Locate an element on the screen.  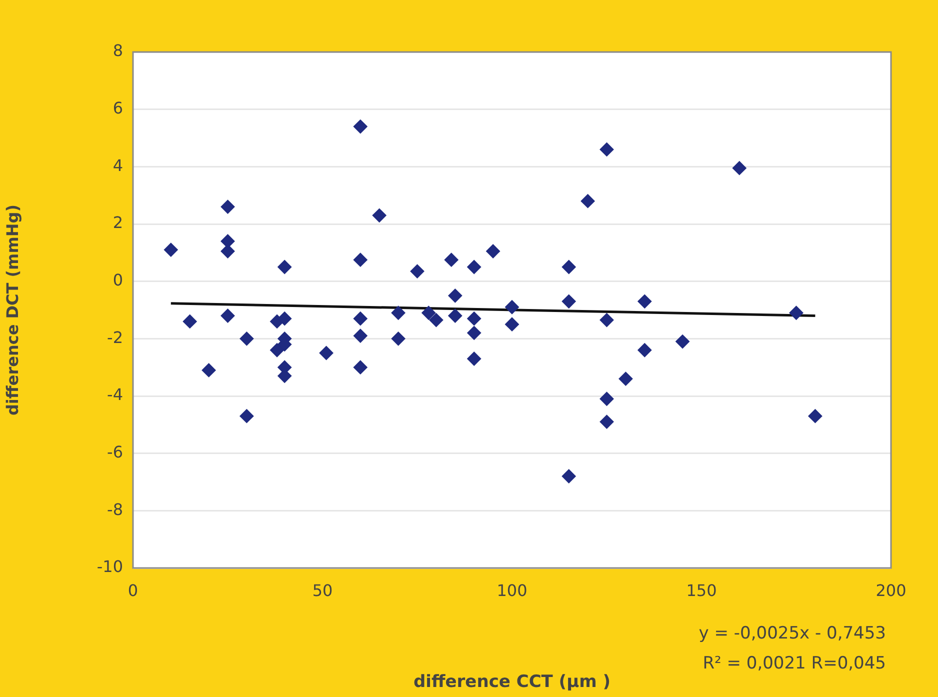
text: R² = 0,0021 R=0,045 is located at coordinates (794, 663).